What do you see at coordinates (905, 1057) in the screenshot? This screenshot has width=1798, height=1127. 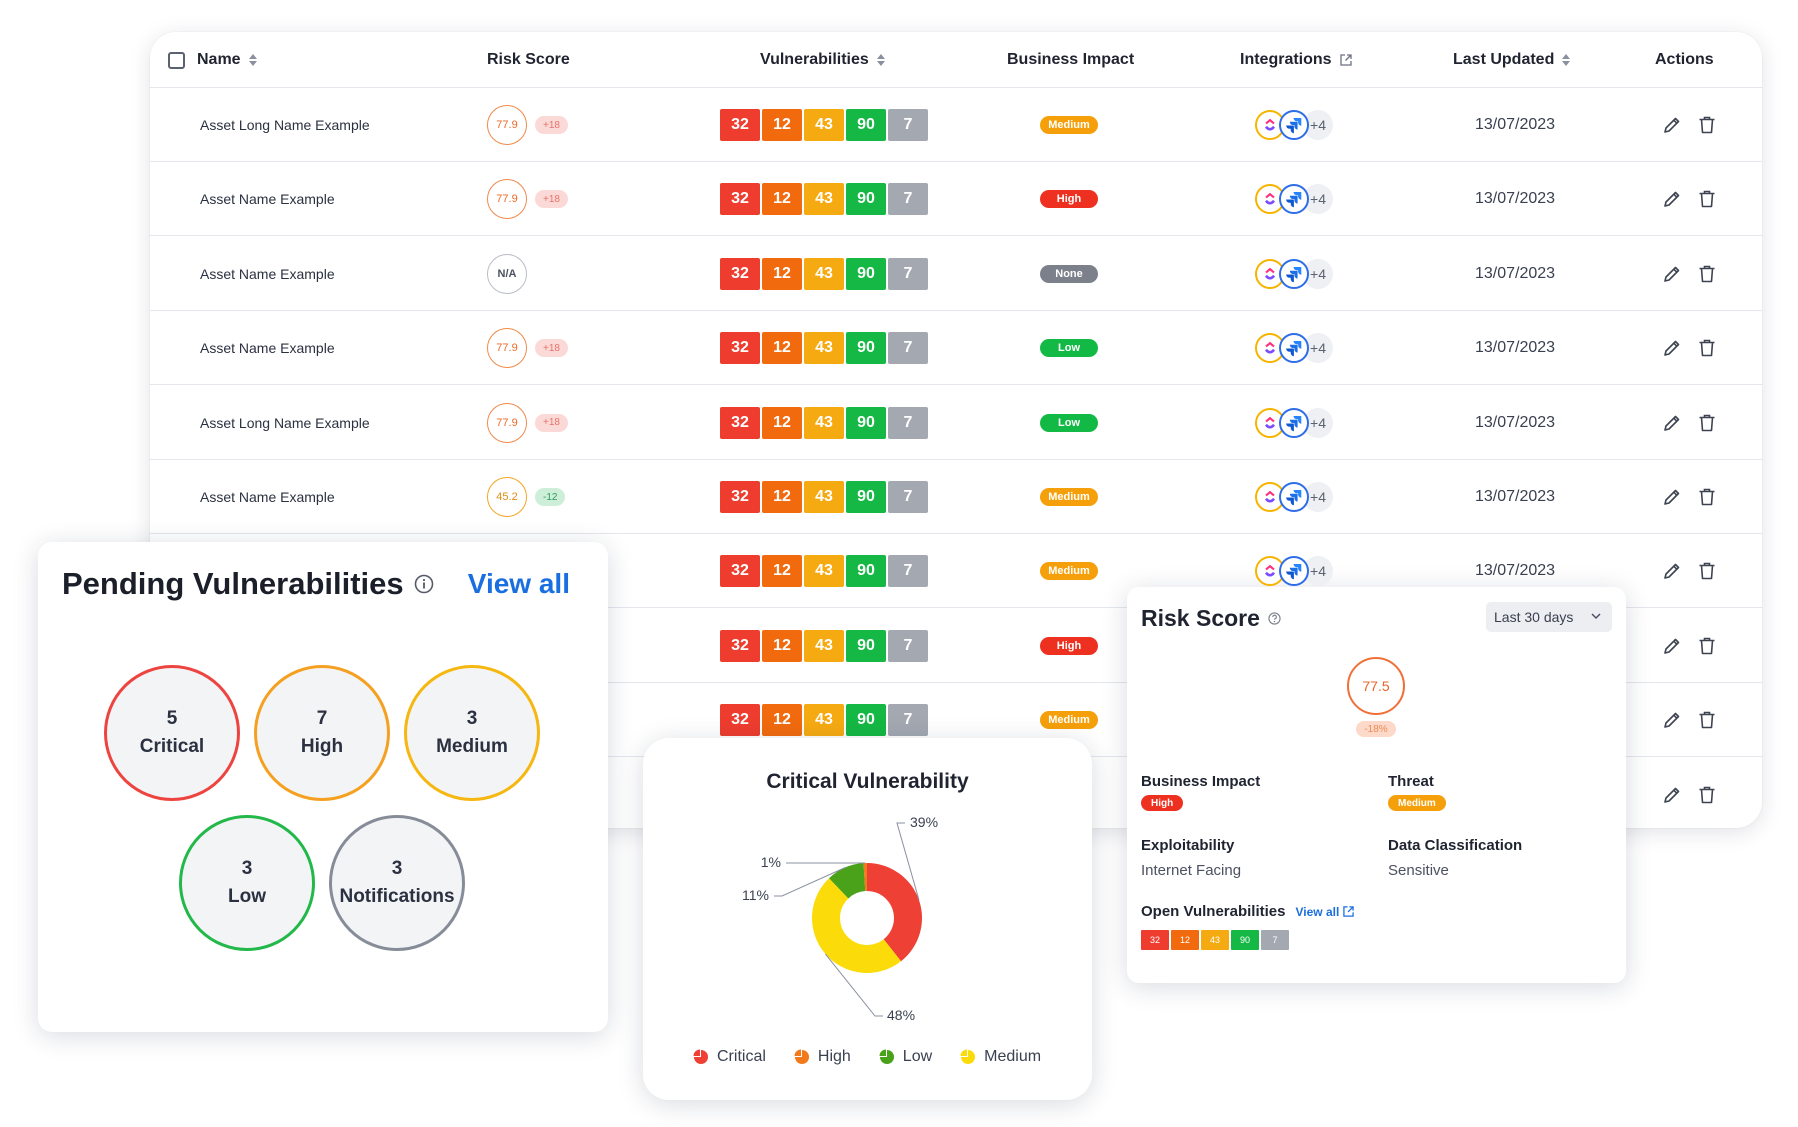 I see `legend-low: Low` at bounding box center [905, 1057].